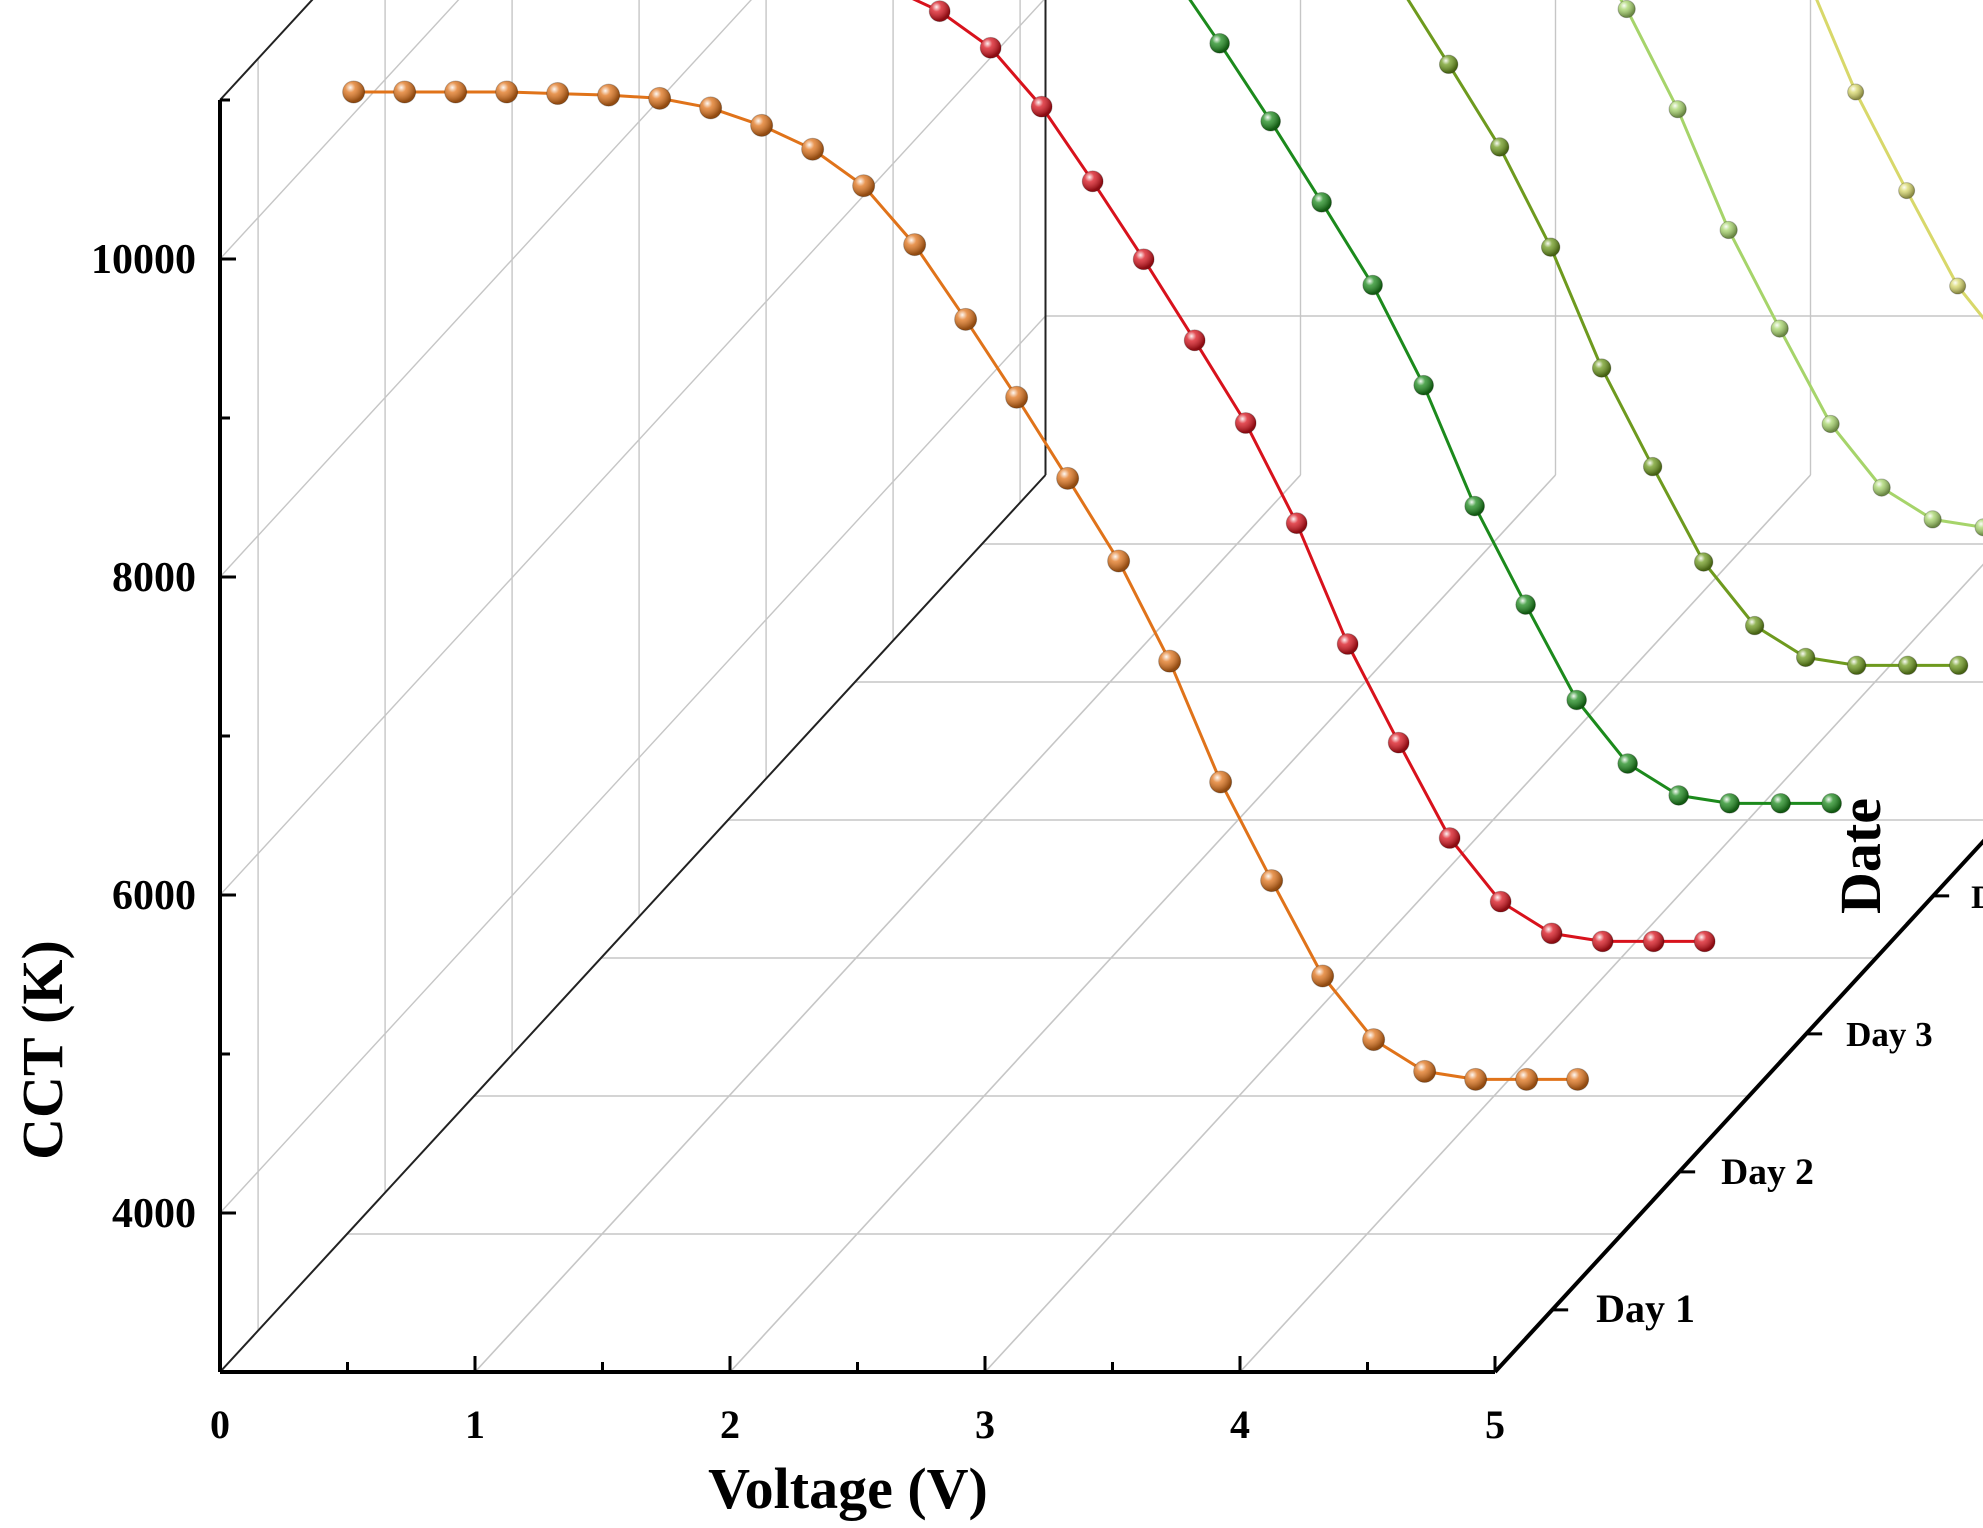 The width and height of the screenshot is (1983, 1528). I want to click on x-axis-title: Voltage (V), so click(848, 1488).